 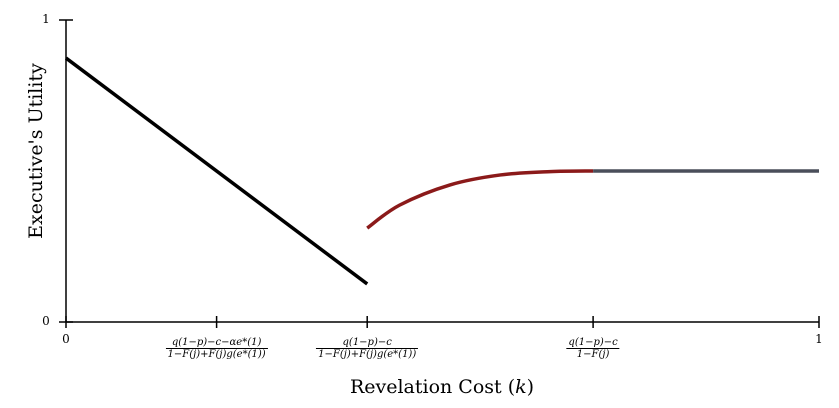 I want to click on x-tick-label-fraction: q(1−p)−c−αe*(1) 1−F(j)+F(j)g(e*(1)), so click(x=216, y=348).